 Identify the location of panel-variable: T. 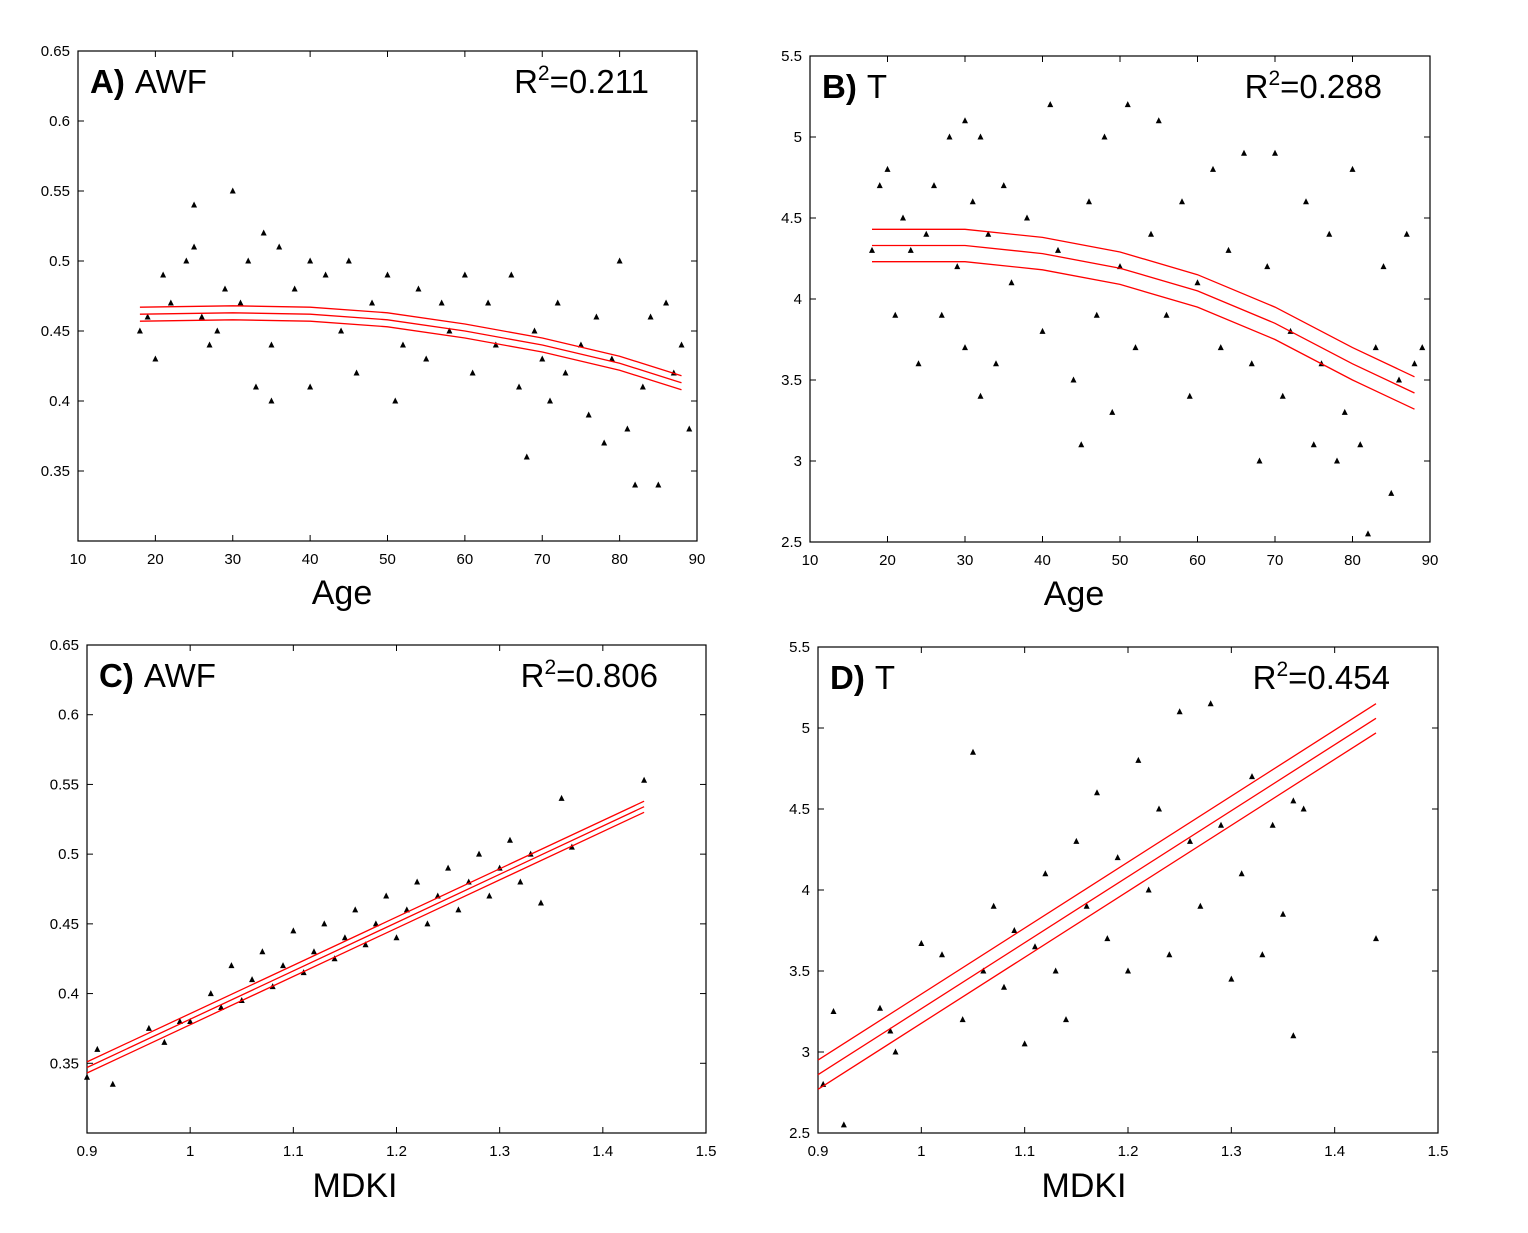
(877, 86).